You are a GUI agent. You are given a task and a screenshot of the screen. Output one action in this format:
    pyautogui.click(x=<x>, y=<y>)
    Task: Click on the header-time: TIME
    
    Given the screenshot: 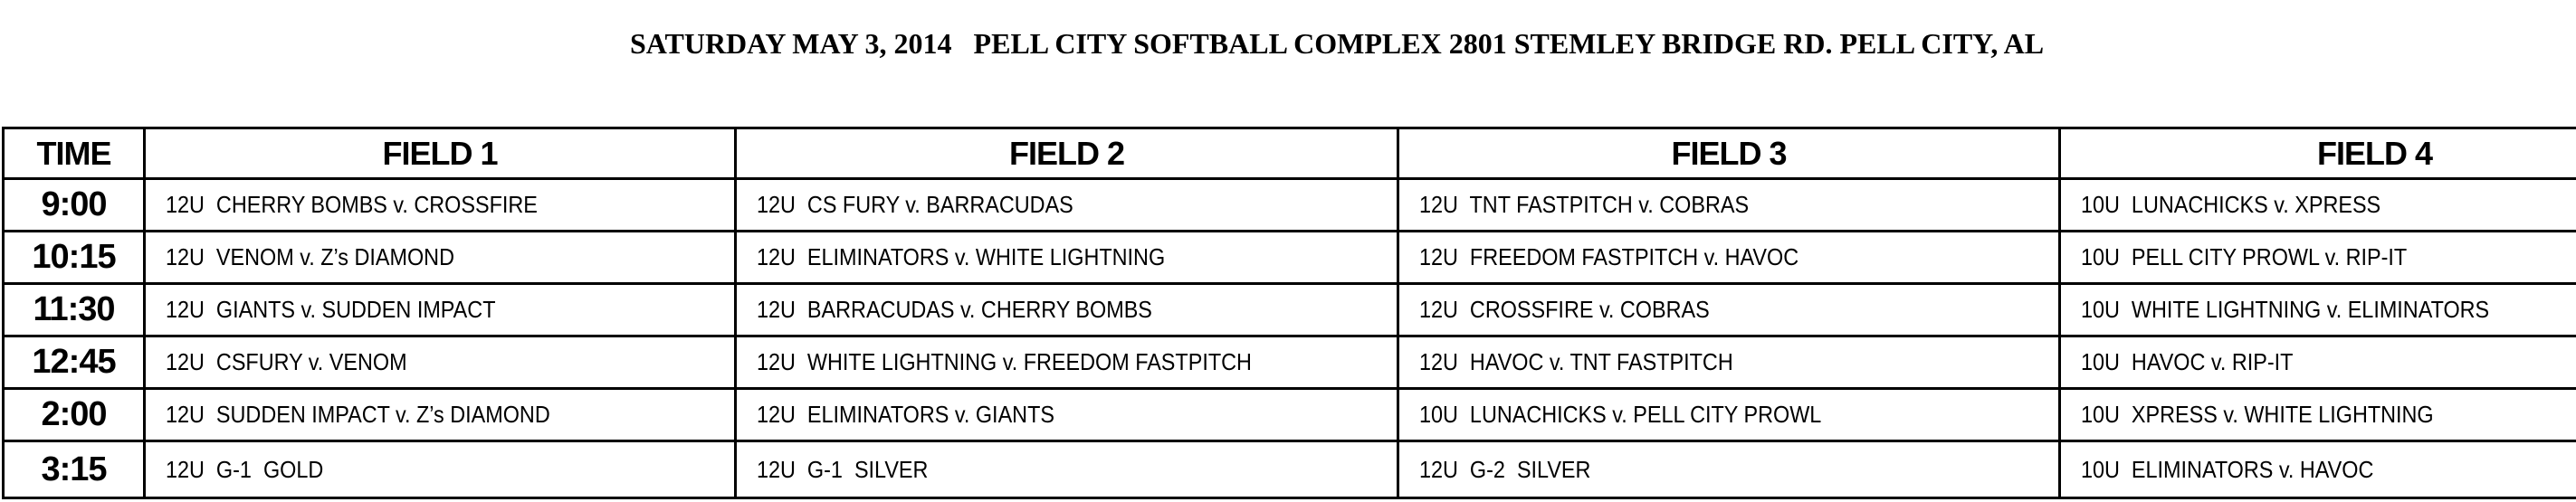 What is the action you would take?
    pyautogui.click(x=74, y=153)
    